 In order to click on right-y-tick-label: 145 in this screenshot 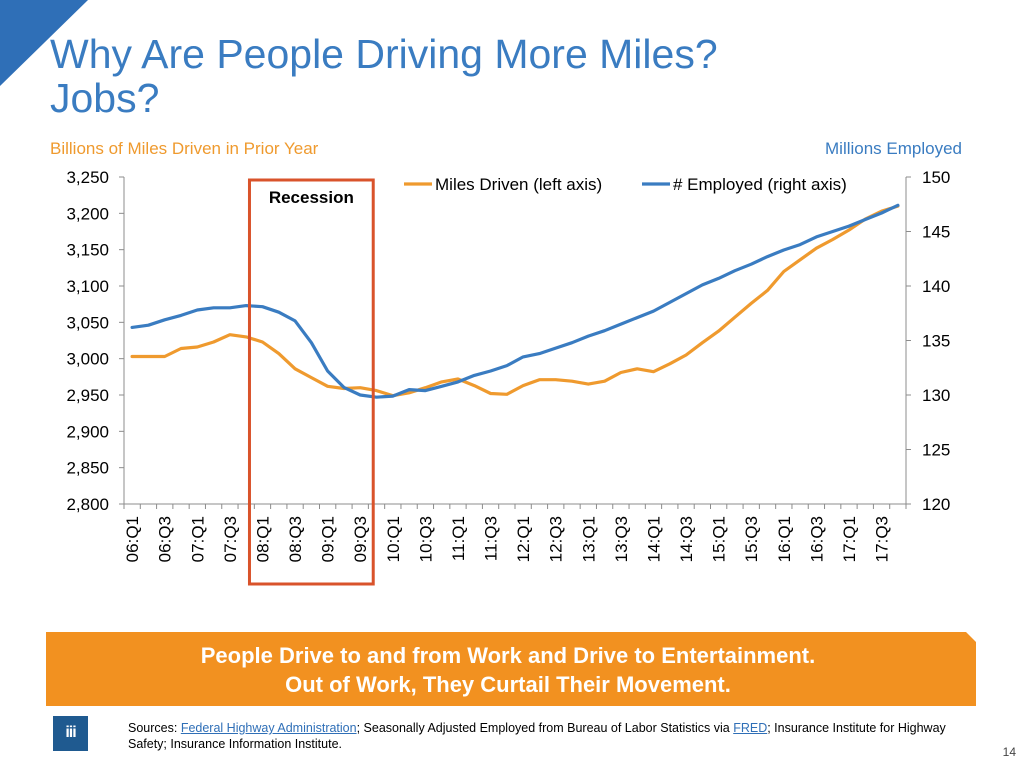, I will do `click(936, 232)`.